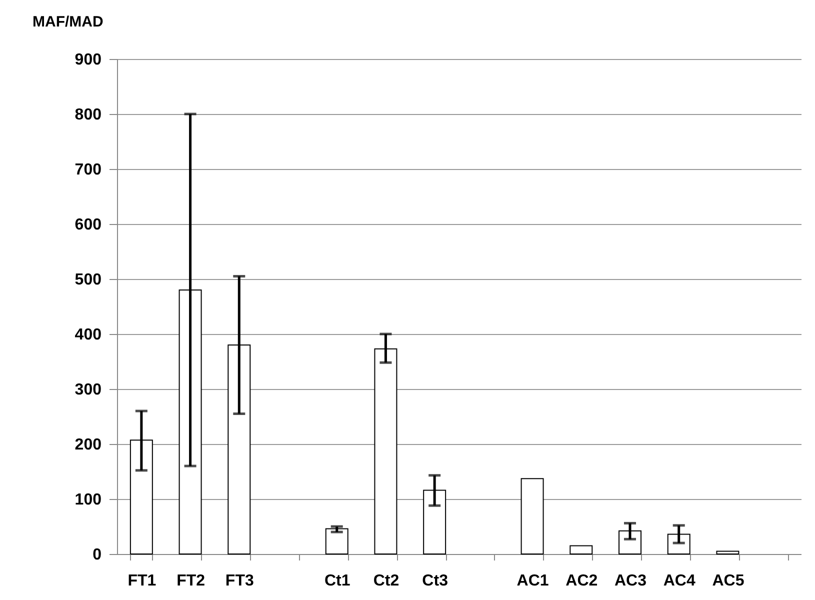  What do you see at coordinates (88, 445) in the screenshot?
I see `y-tick-label: 200` at bounding box center [88, 445].